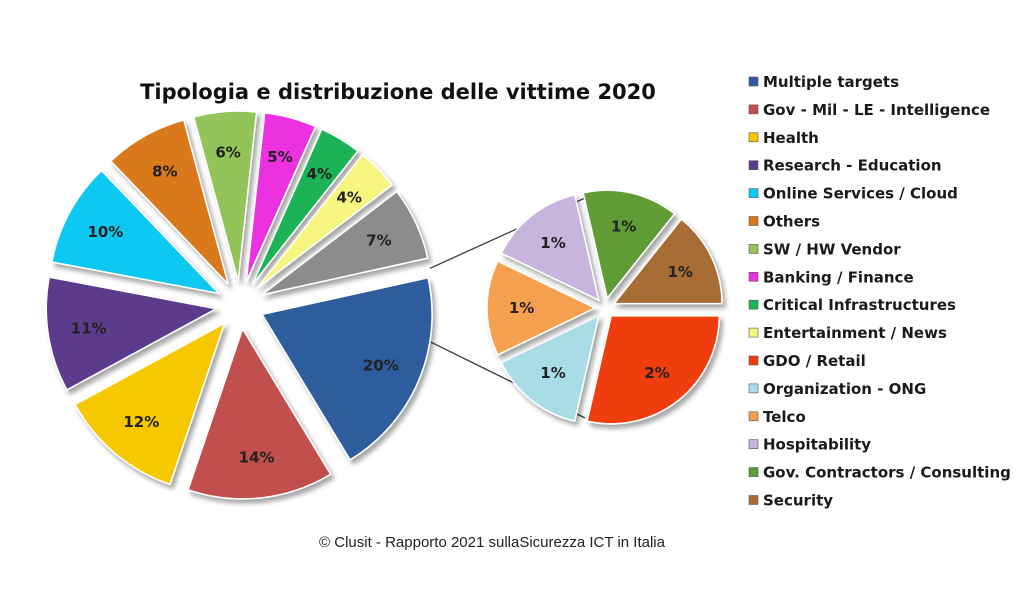  I want to click on legend-label-research-education: Research - Education, so click(852, 166).